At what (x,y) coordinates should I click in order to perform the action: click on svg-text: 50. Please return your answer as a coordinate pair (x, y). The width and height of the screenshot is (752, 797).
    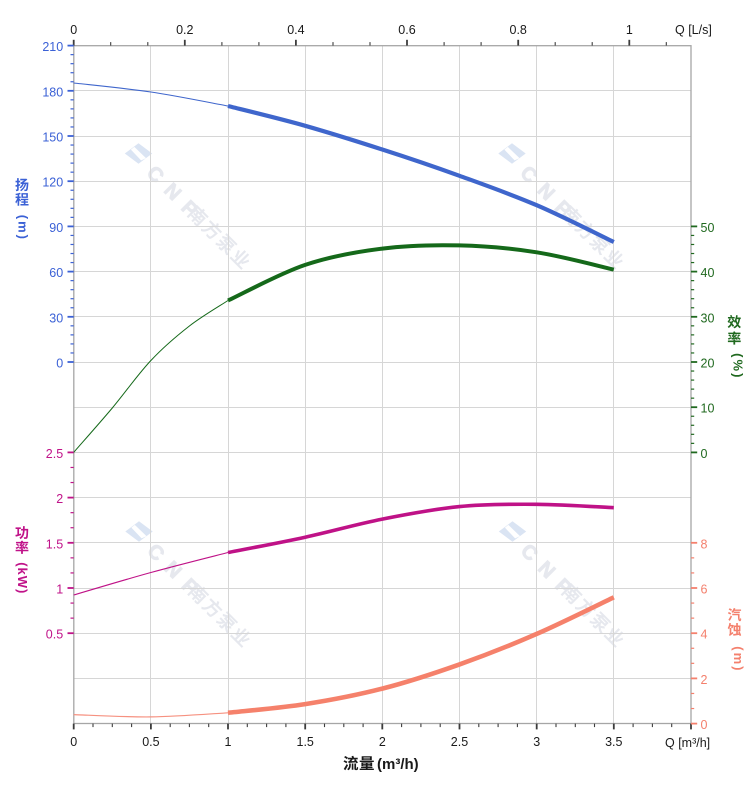
    Looking at the image, I should click on (708, 228).